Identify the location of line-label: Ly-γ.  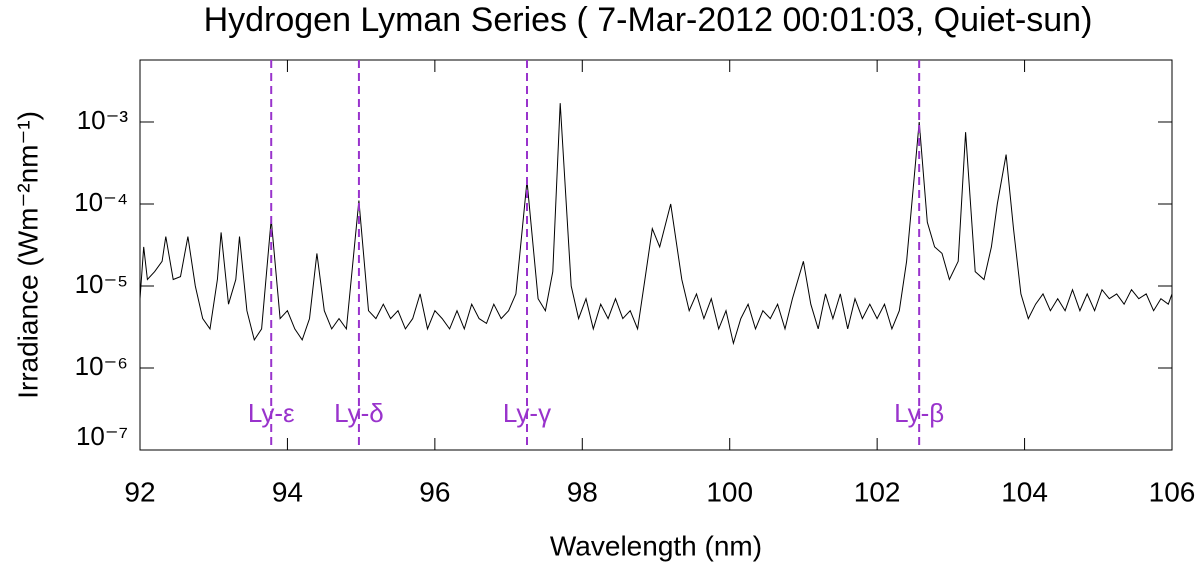
(527, 413).